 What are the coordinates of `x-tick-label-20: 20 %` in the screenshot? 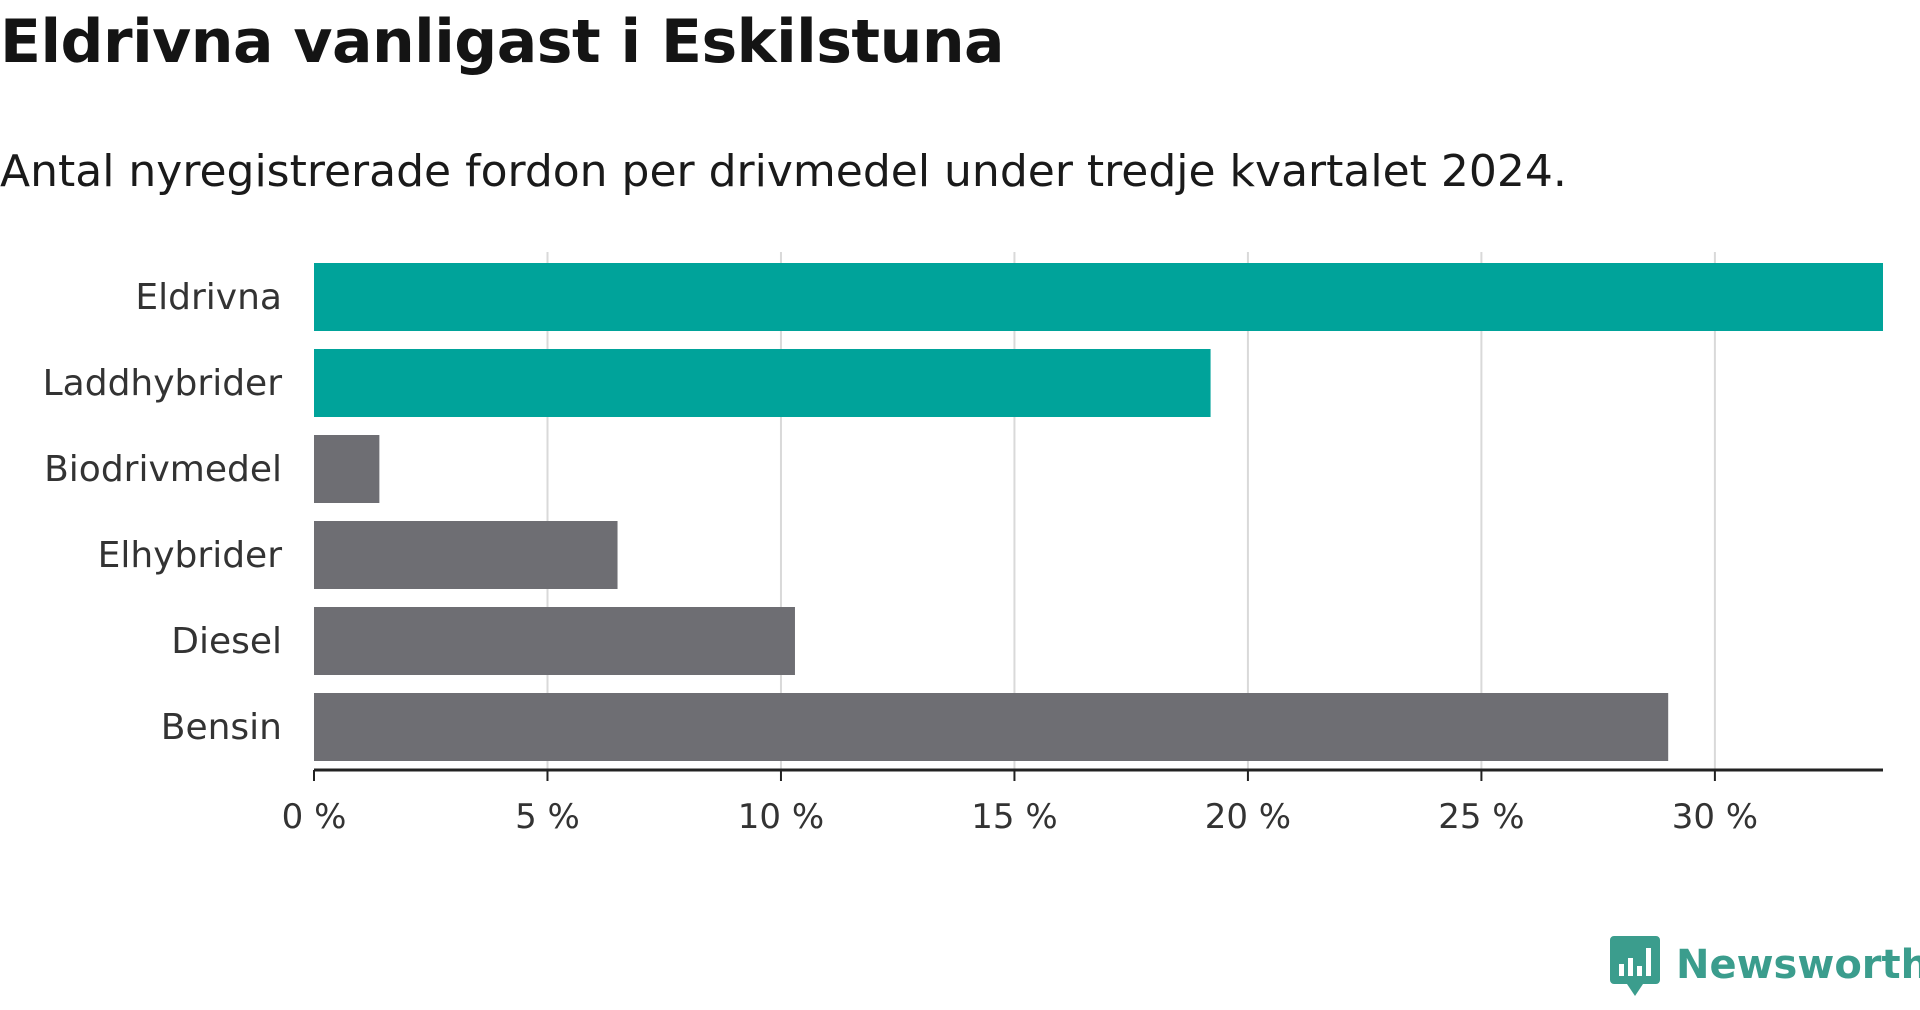 It's located at (1248, 817).